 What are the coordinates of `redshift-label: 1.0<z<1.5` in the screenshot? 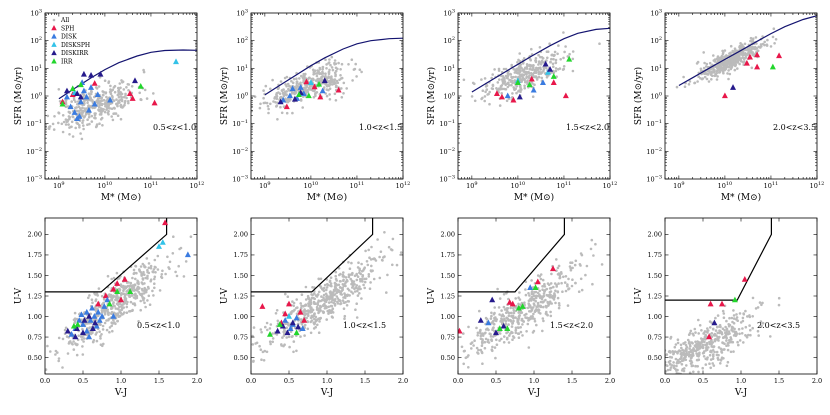 It's located at (380, 127).